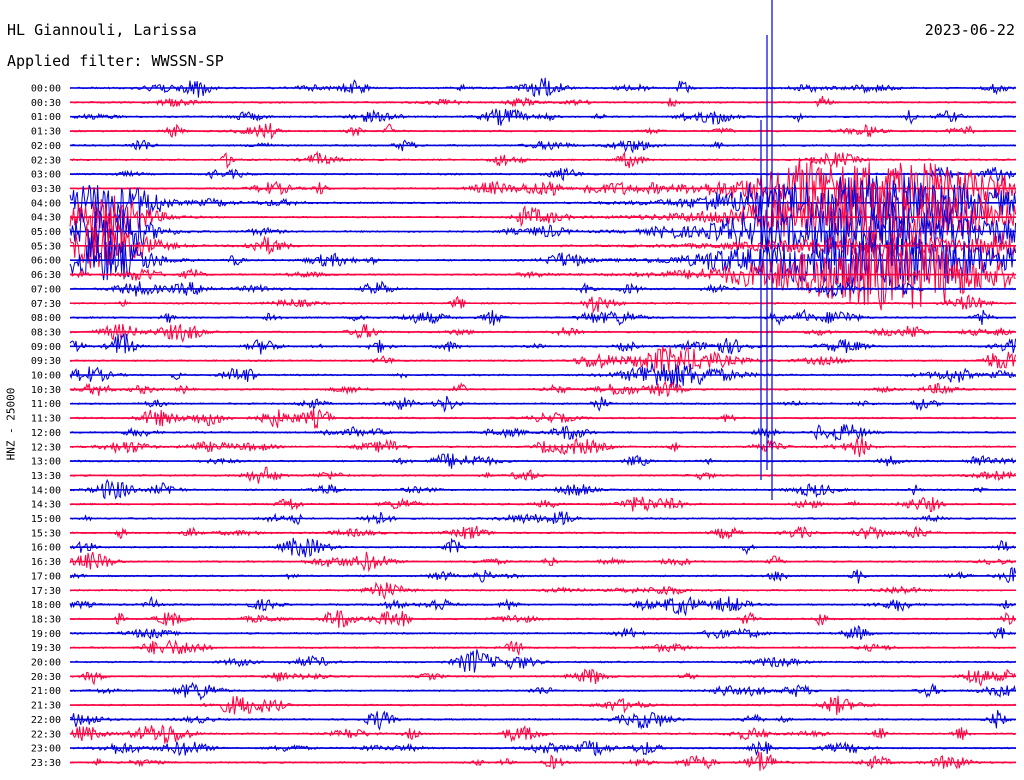 The width and height of the screenshot is (1024, 780). I want to click on time-label: 13:00, so click(46, 462).